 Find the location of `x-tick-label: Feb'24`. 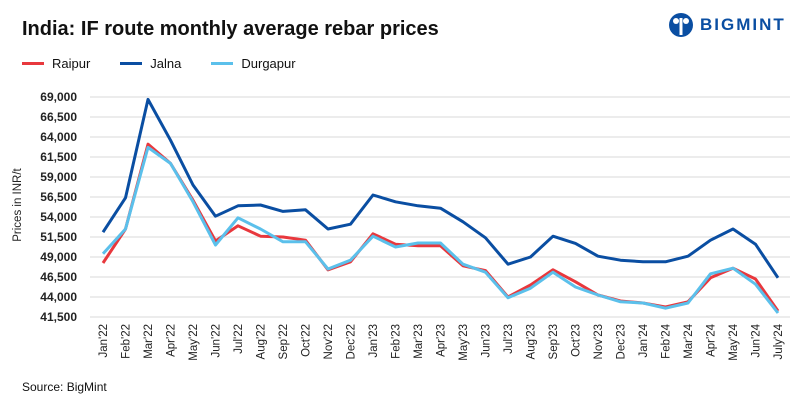

x-tick-label: Feb'24 is located at coordinates (667, 340).